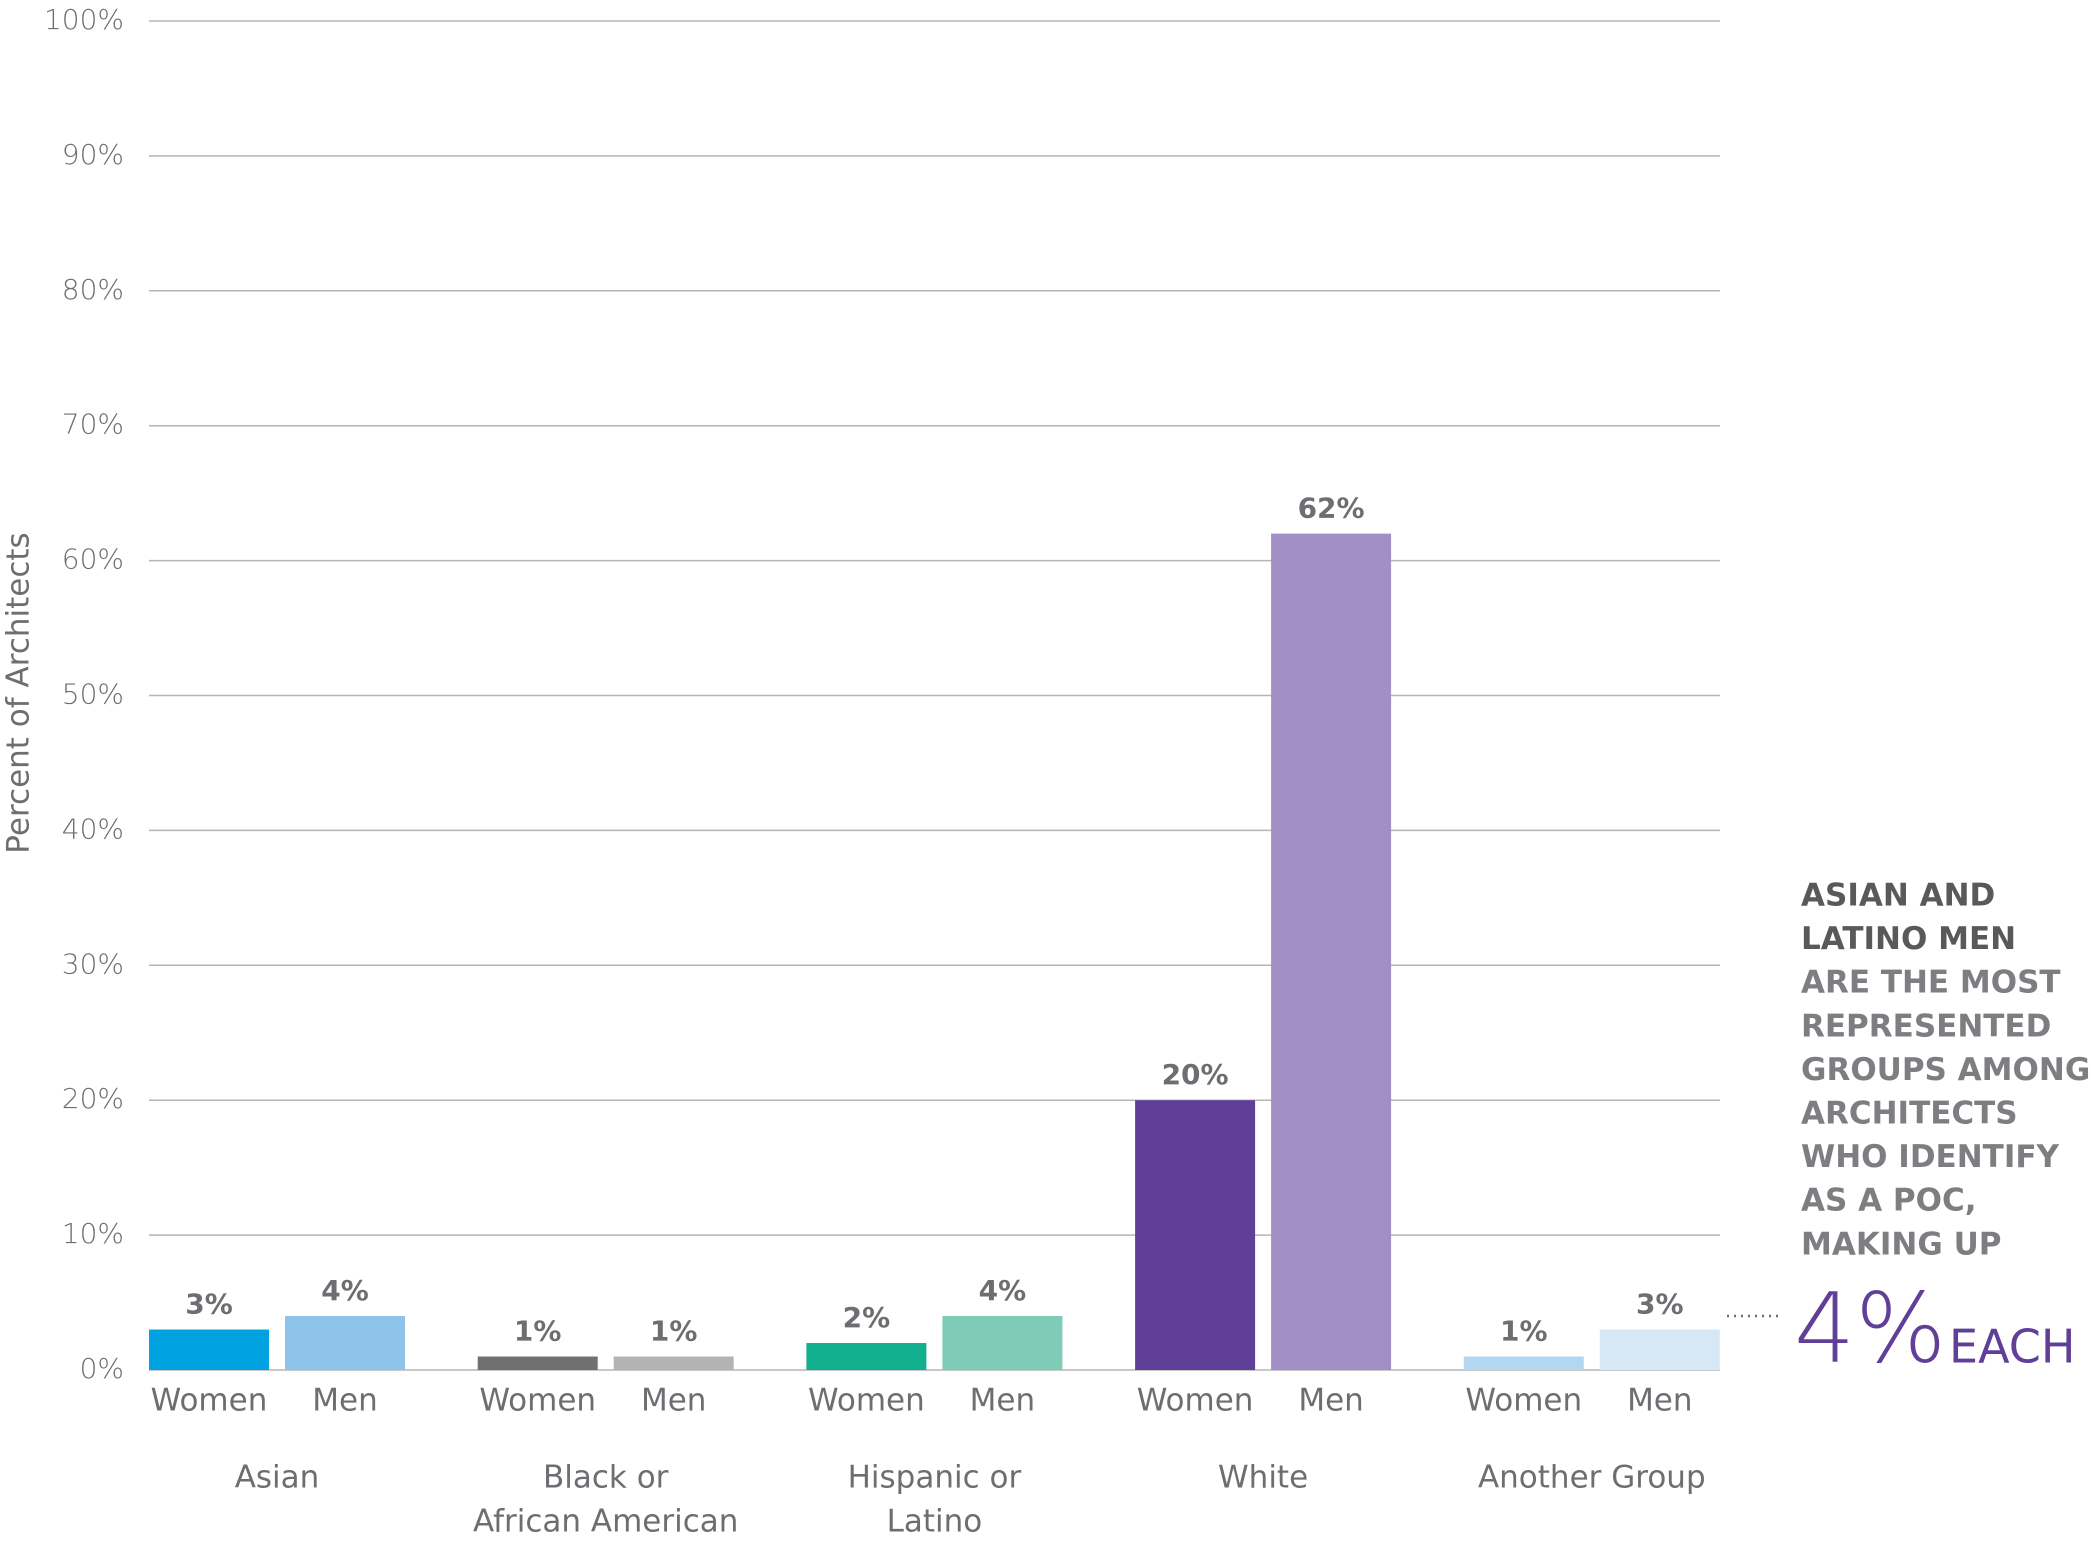  Describe the element at coordinates (1901, 1244) in the screenshot. I see `annotation-line: MAKING UP` at that location.